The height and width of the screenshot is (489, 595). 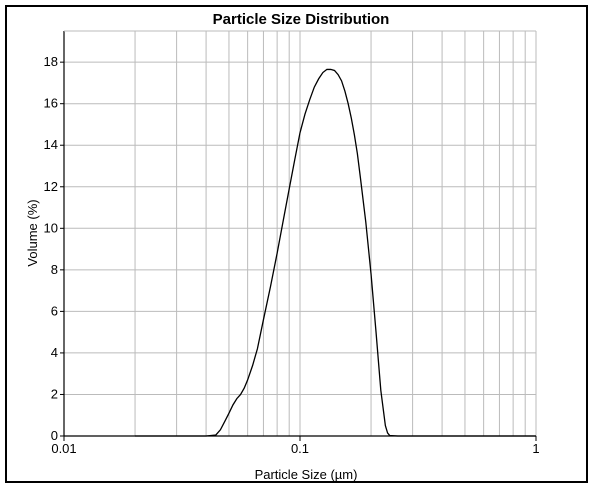 I want to click on chart-title: Particle Size Distribution, so click(x=301, y=19).